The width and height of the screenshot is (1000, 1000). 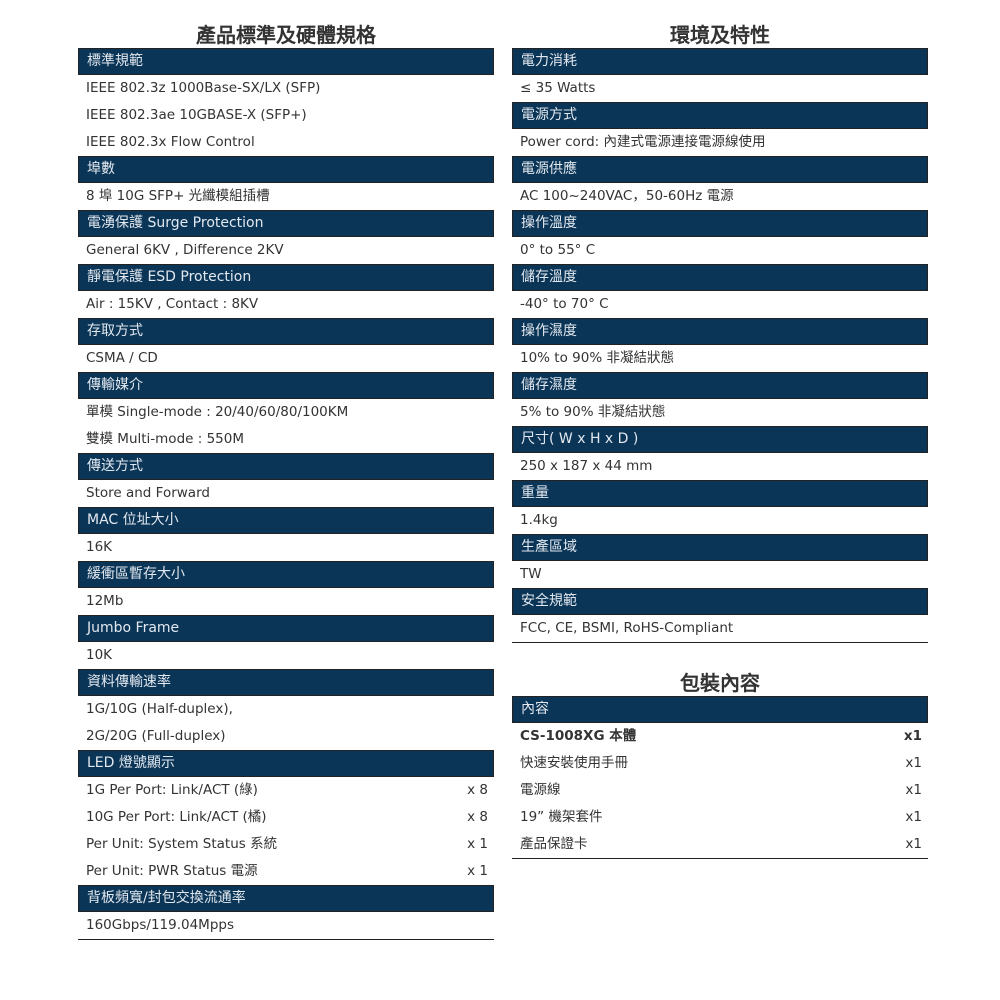 What do you see at coordinates (593, 412) in the screenshot?
I see `spec-value: 5% to 90% 非凝結狀態` at bounding box center [593, 412].